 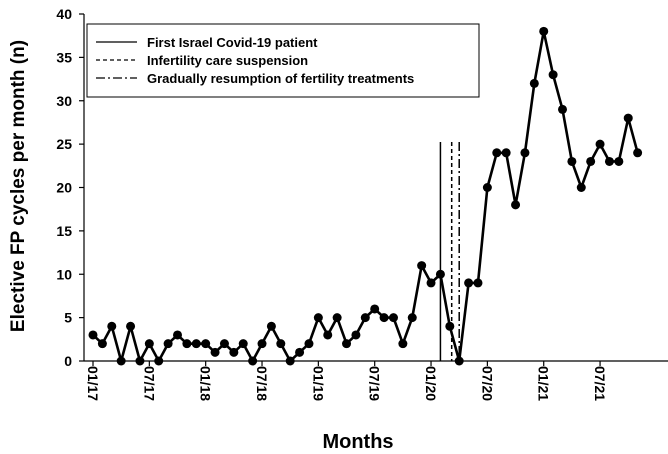 What do you see at coordinates (206, 383) in the screenshot?
I see `x-tick-label: 01/18` at bounding box center [206, 383].